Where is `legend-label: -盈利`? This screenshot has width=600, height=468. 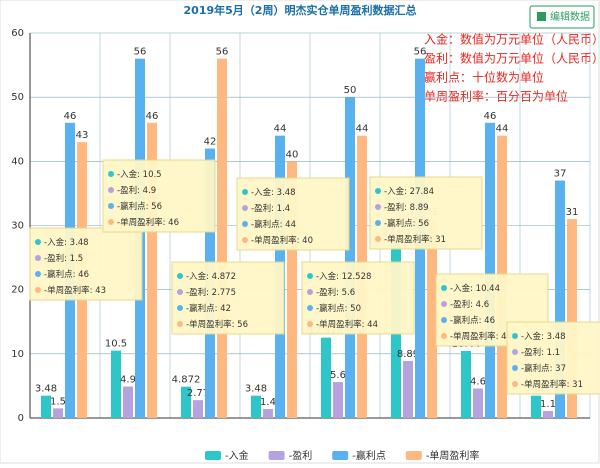
legend-label: -盈利 is located at coordinates (301, 456).